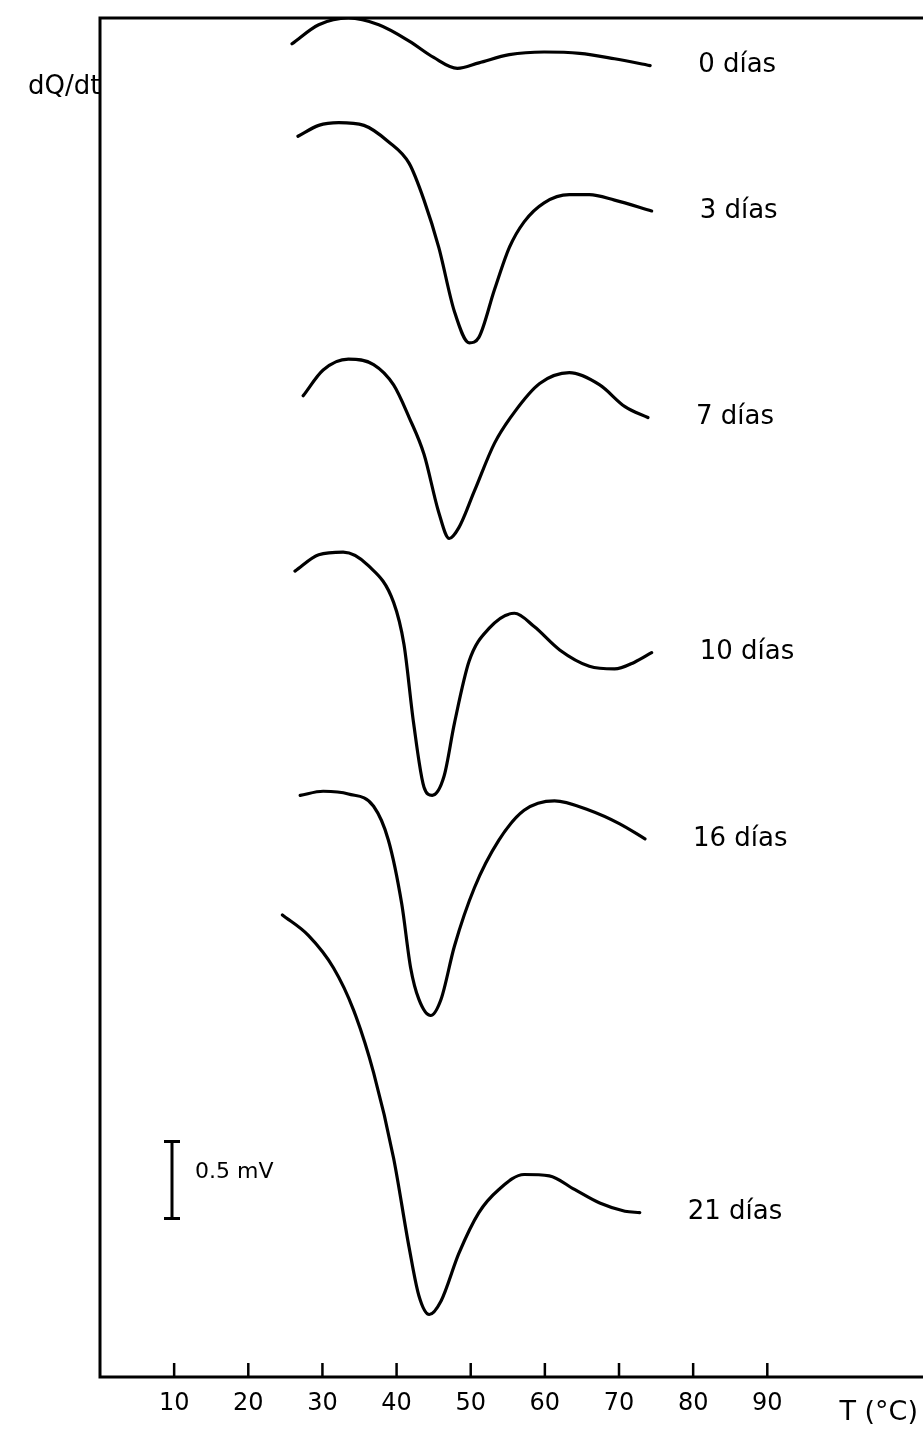 The image size is (923, 1432). What do you see at coordinates (878, 1411) in the screenshot?
I see `x-axis-title: T (°C)` at bounding box center [878, 1411].